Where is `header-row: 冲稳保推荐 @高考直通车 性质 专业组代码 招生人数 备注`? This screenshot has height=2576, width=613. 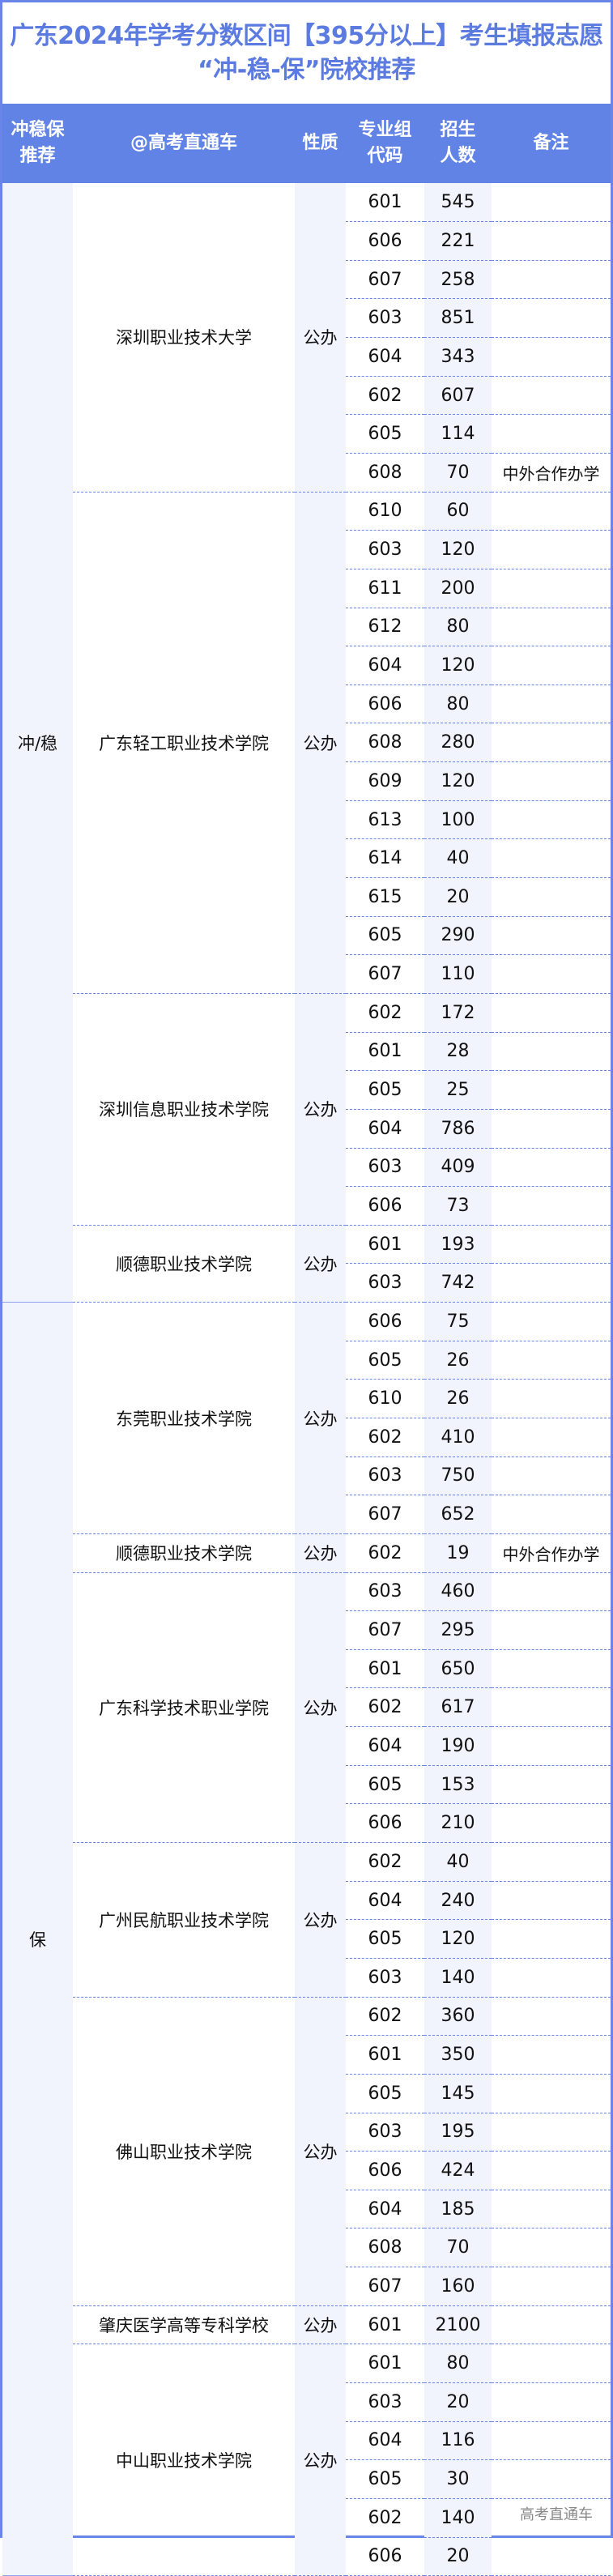 header-row: 冲稳保推荐 @高考直通车 性质 专业组代码 招生人数 备注 is located at coordinates (306, 143).